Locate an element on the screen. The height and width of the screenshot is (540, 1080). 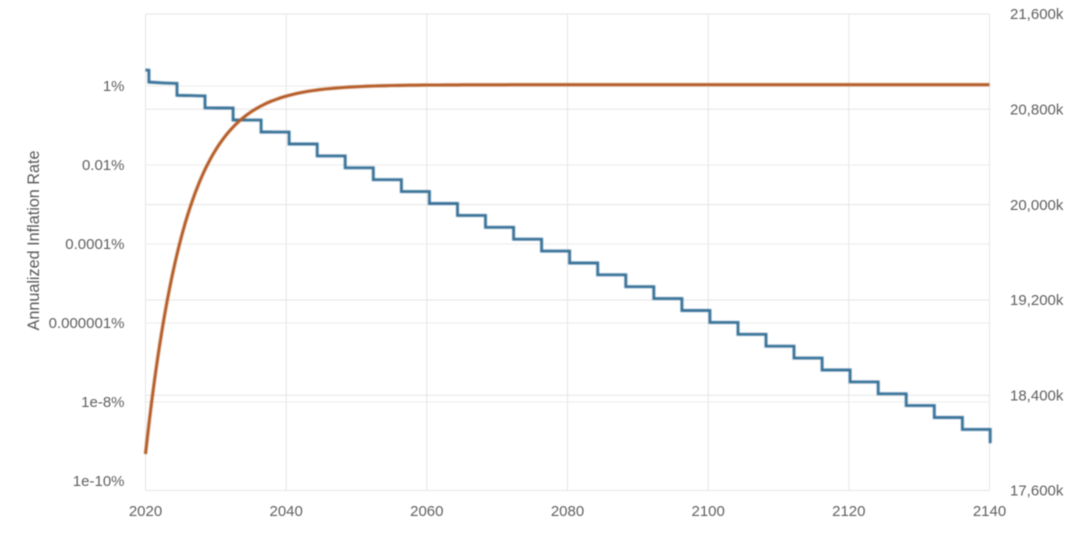
svg-text: 0.000001% is located at coordinates (87, 323).